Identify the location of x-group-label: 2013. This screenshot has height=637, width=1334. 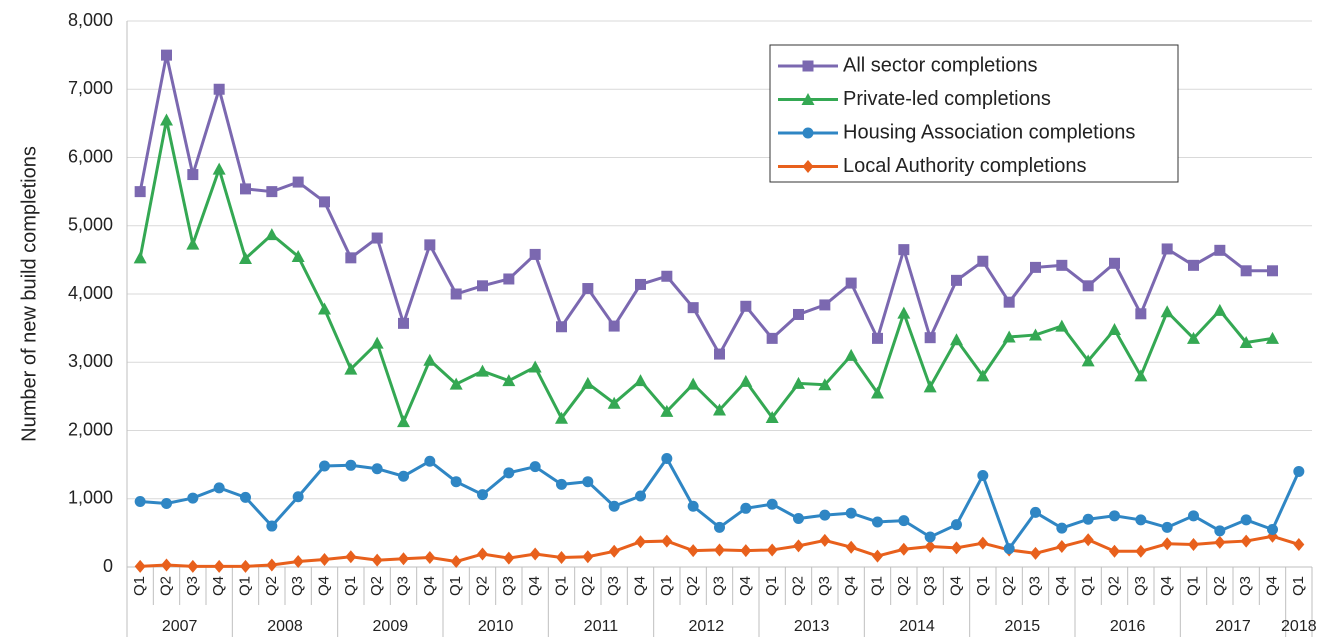
(812, 626).